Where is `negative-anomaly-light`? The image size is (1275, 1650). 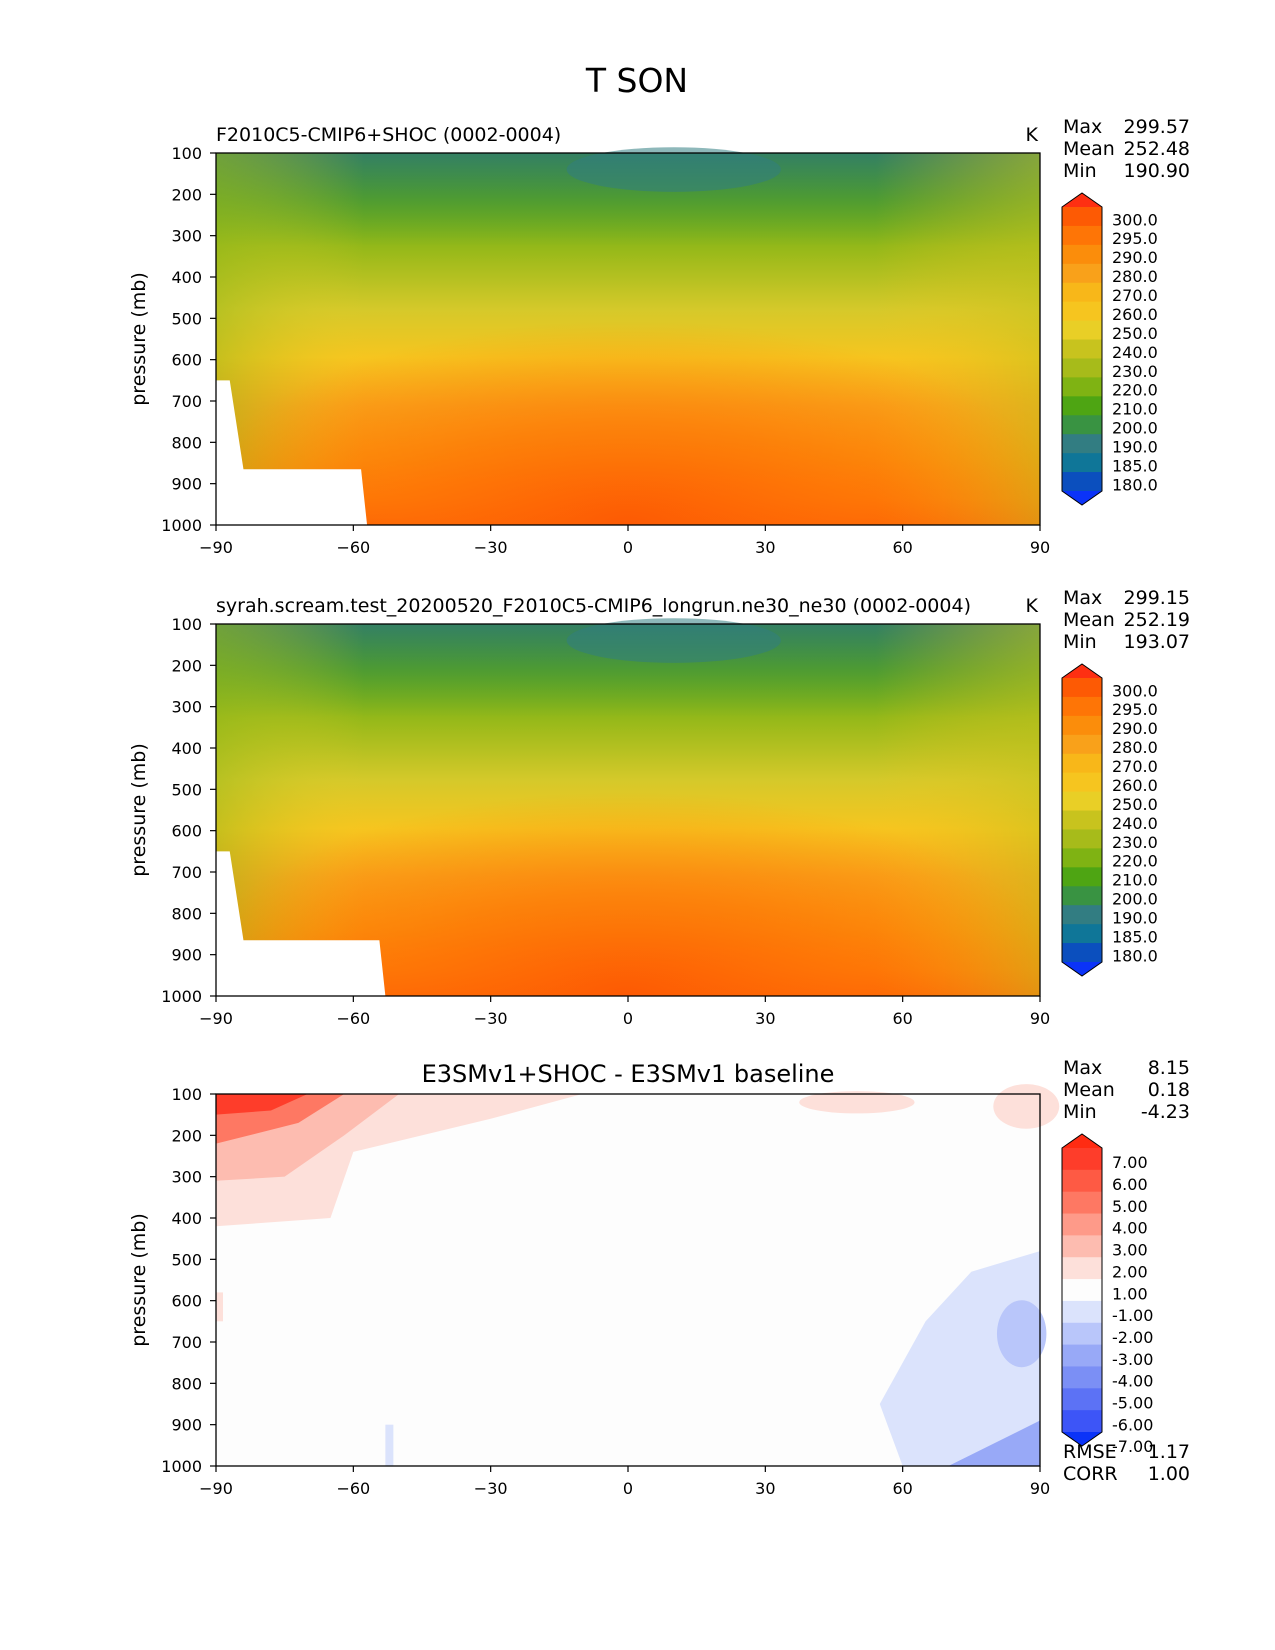
negative-anomaly-light is located at coordinates (959, 1358).